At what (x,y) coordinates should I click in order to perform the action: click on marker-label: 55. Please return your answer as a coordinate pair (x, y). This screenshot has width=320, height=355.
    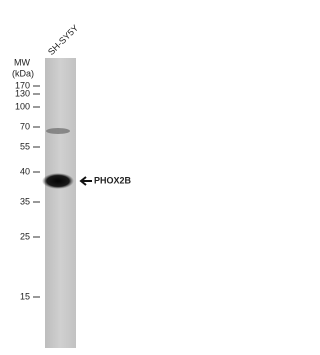
    Looking at the image, I should click on (25, 146).